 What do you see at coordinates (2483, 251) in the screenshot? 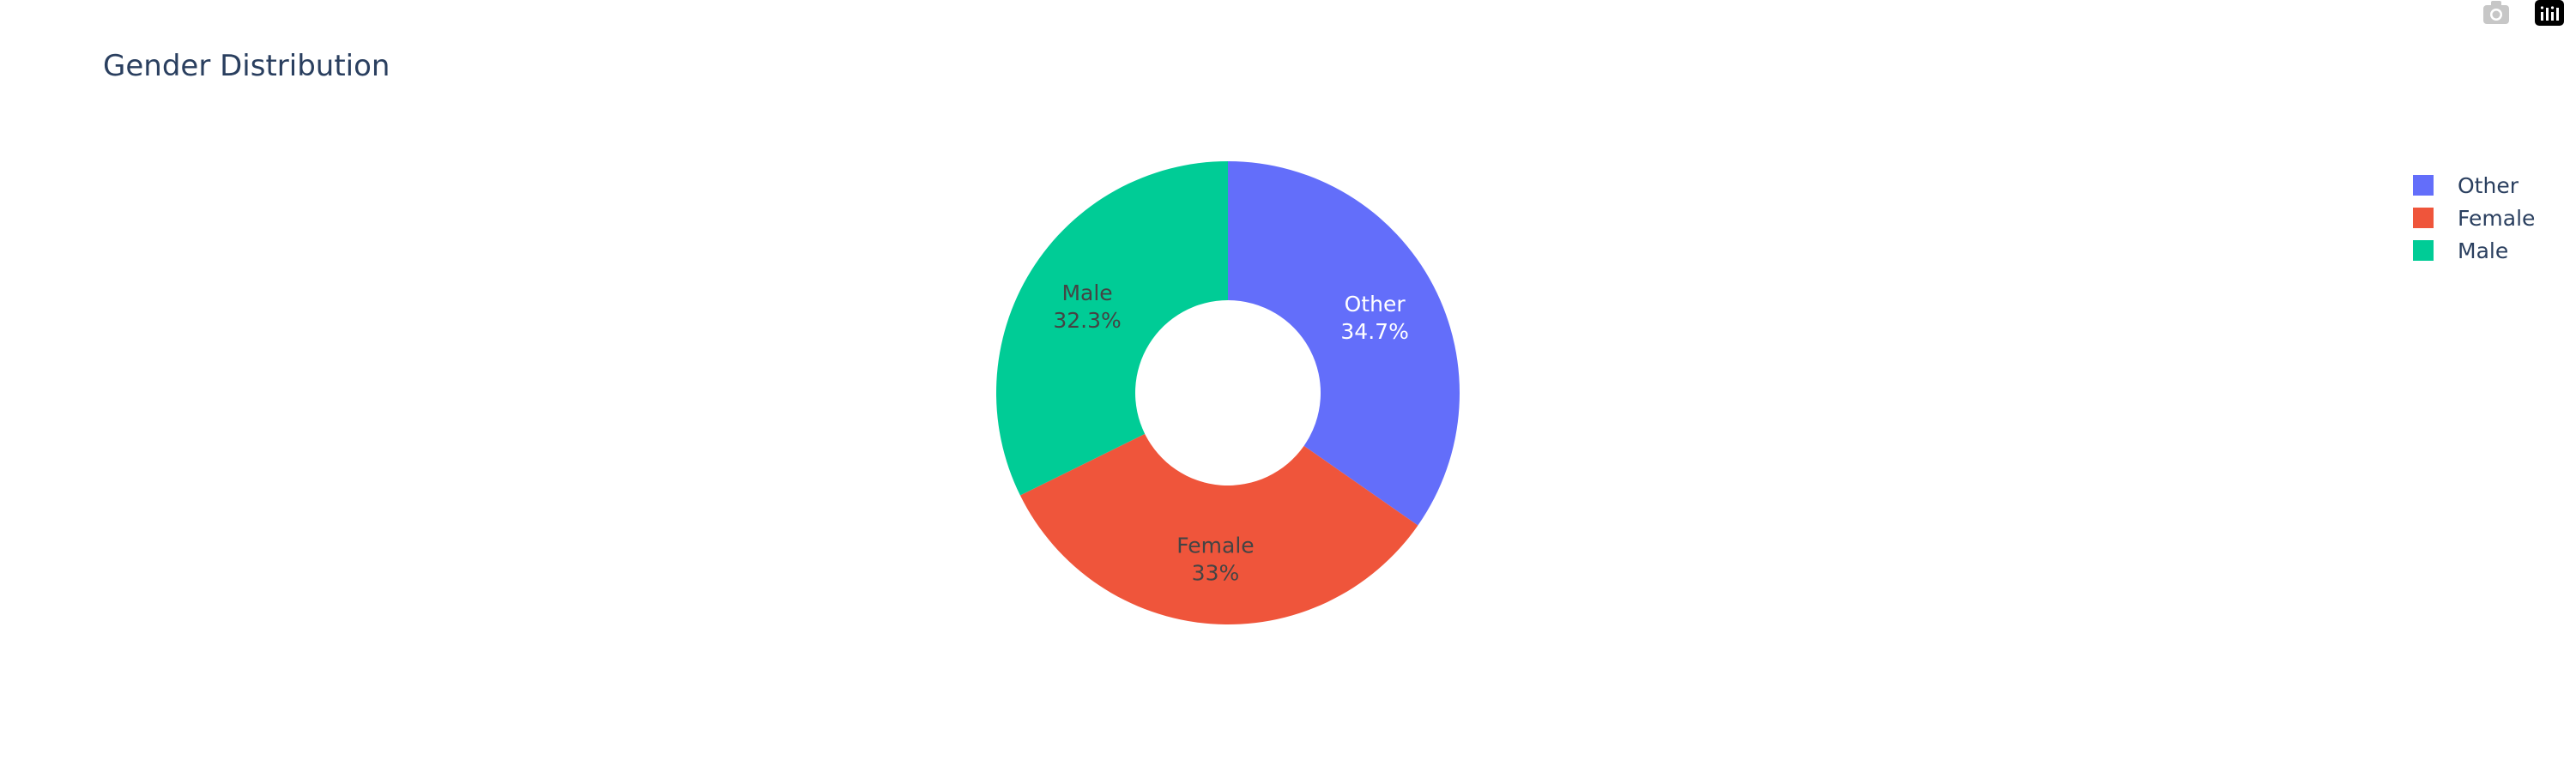
I see `legend-label: Male` at bounding box center [2483, 251].